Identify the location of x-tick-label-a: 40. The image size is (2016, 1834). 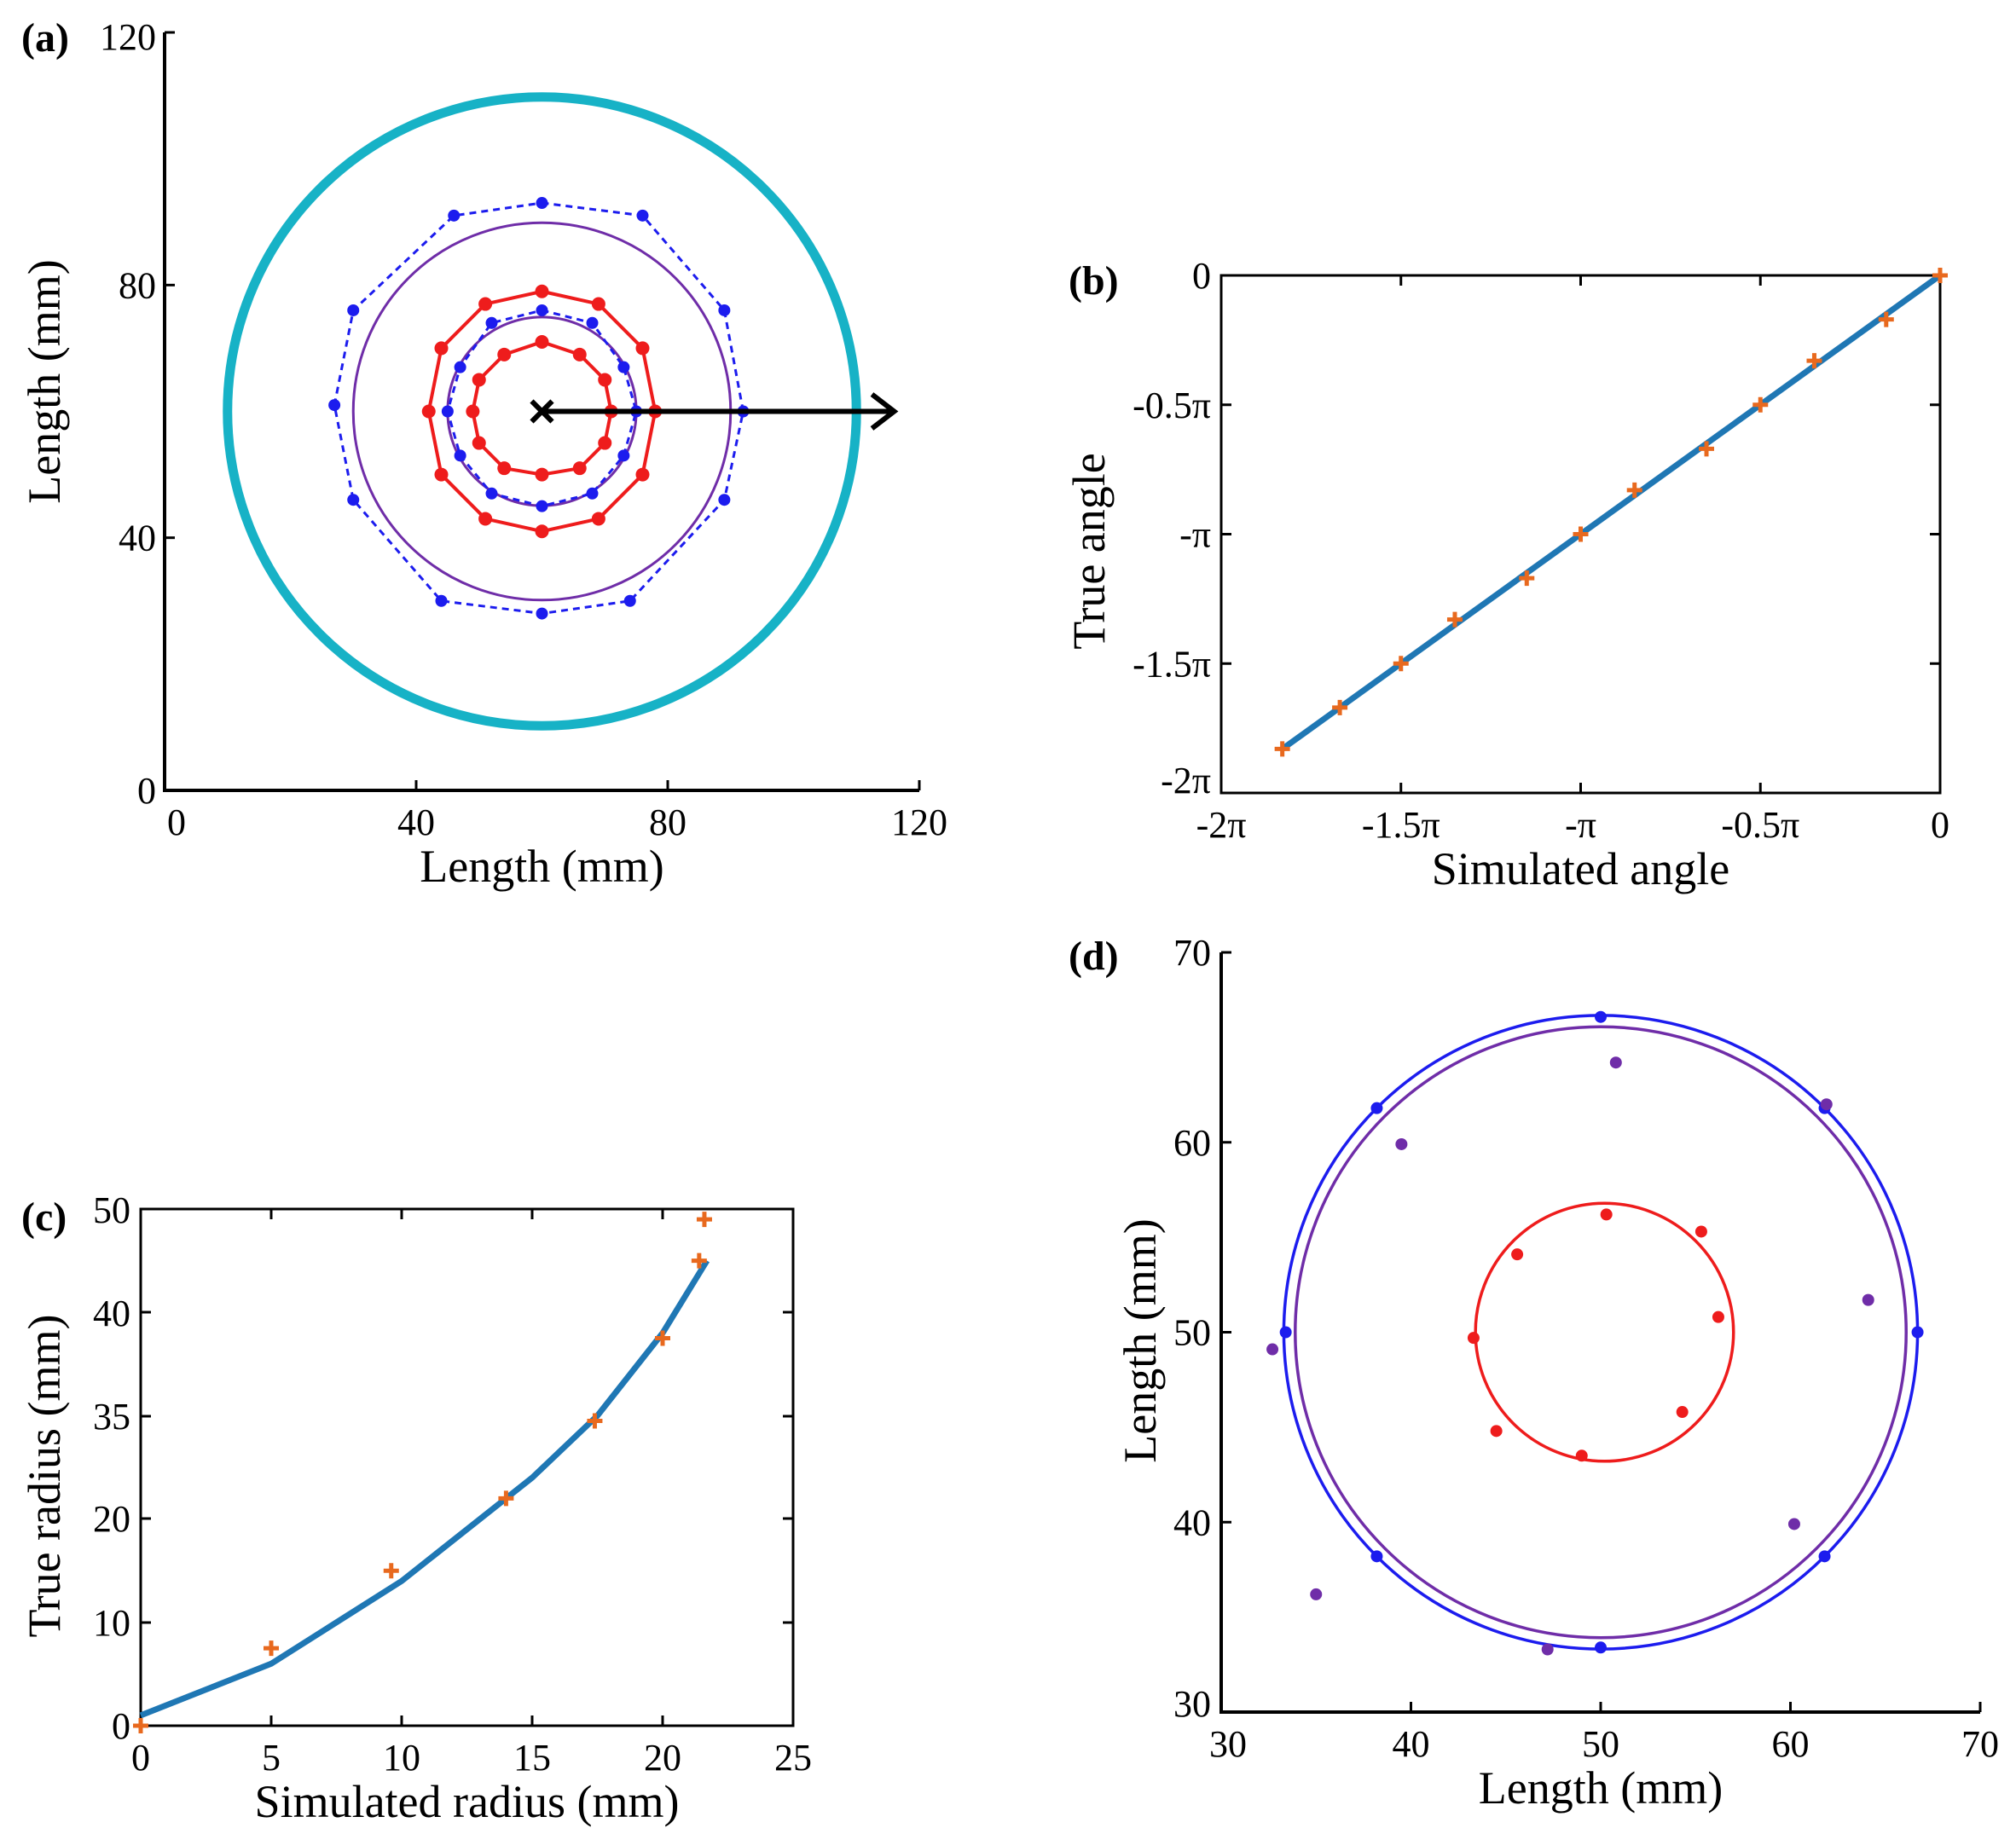
(416, 822).